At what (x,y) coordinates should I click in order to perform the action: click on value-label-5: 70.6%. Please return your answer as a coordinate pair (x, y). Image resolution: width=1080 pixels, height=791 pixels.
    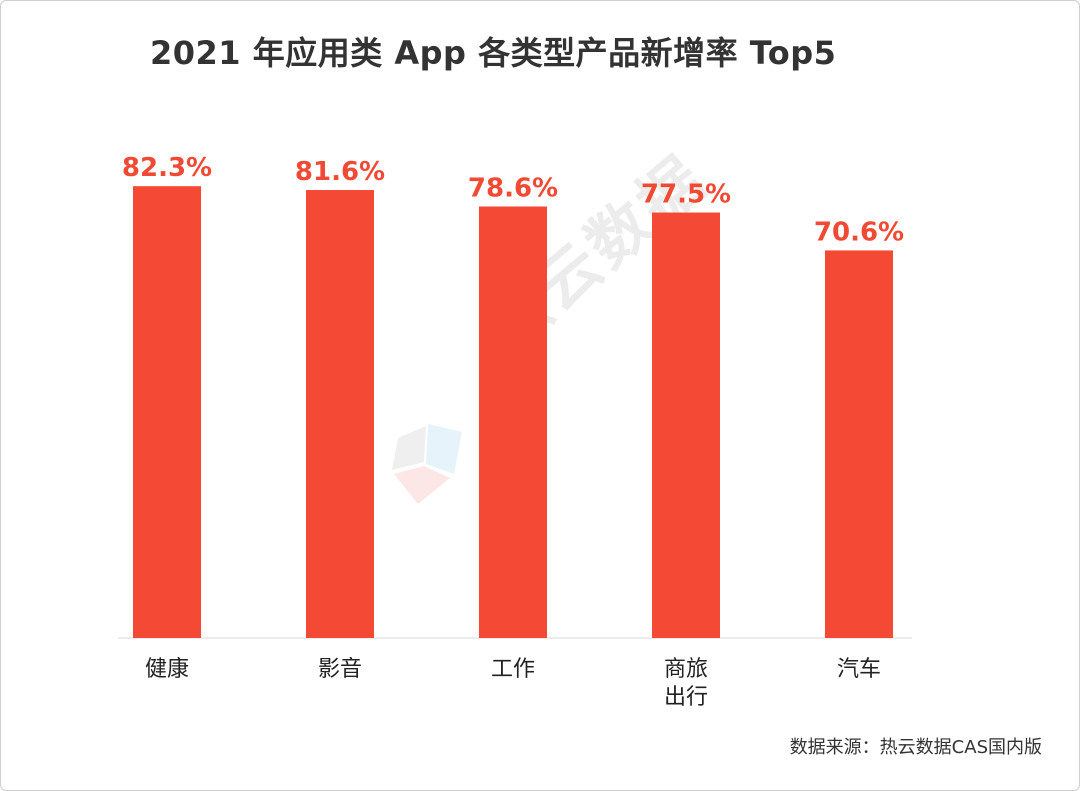
    Looking at the image, I should click on (859, 232).